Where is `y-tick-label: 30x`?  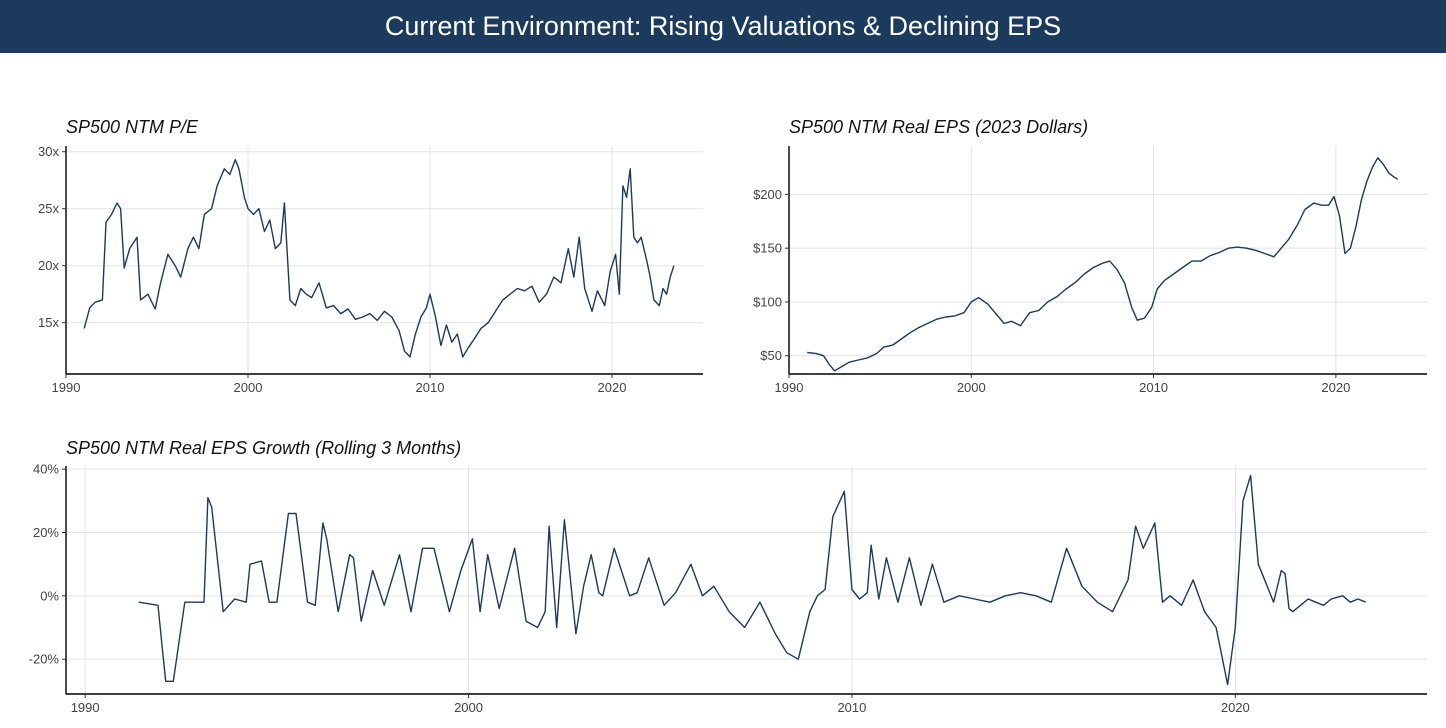
y-tick-label: 30x is located at coordinates (48, 151).